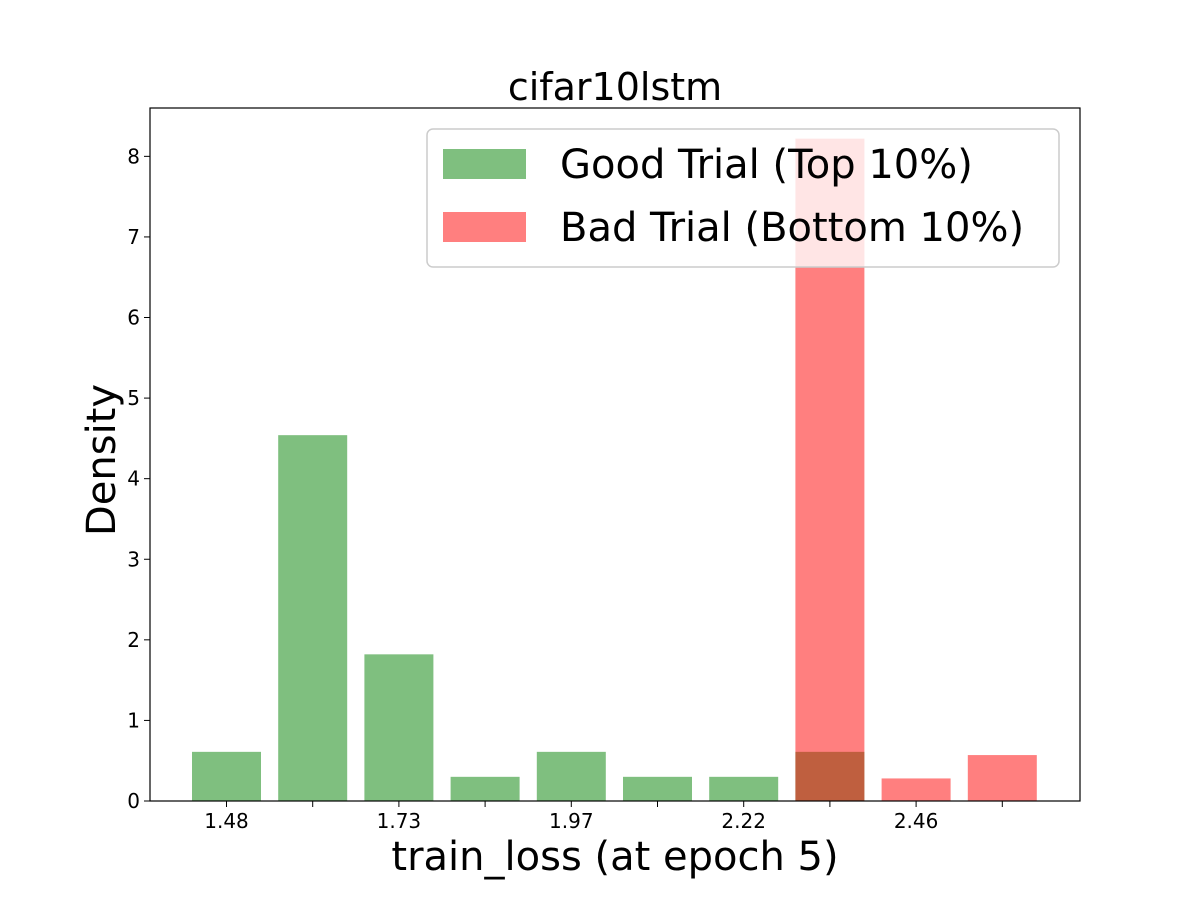 The width and height of the screenshot is (1200, 900). What do you see at coordinates (792, 228) in the screenshot?
I see `legend-label-bad: Bad Trial (Bottom 10%)` at bounding box center [792, 228].